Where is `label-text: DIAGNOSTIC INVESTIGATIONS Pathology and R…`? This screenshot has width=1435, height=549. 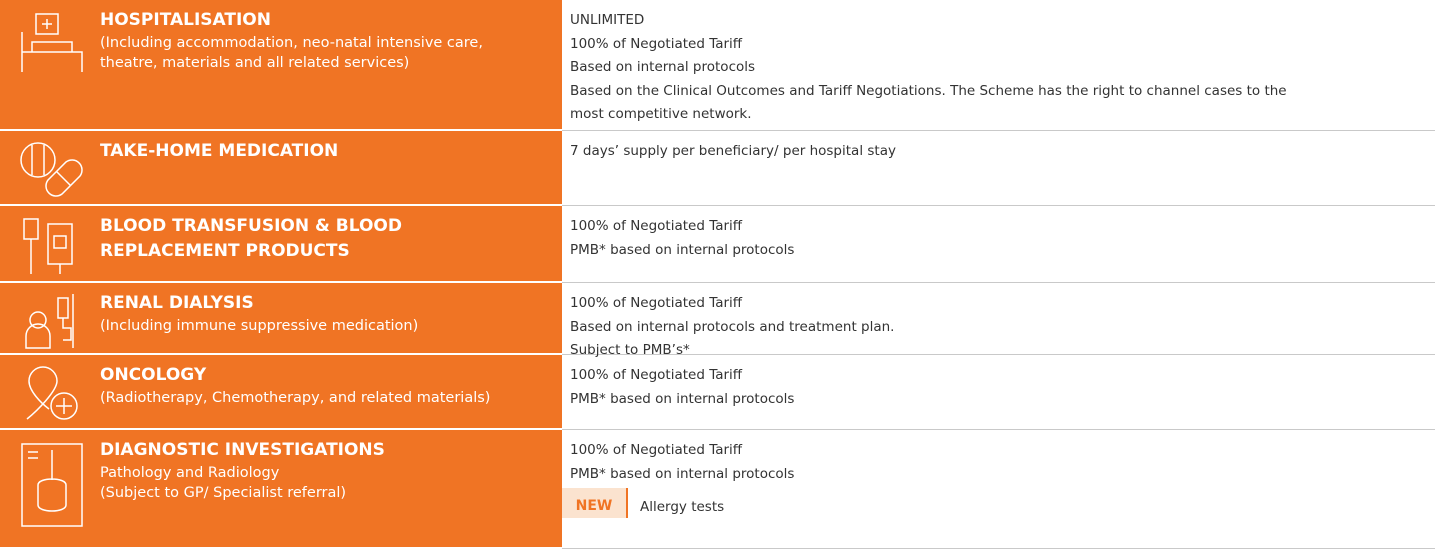 label-text: DIAGNOSTIC INVESTIGATIONS Pathology and R… is located at coordinates (242, 470).